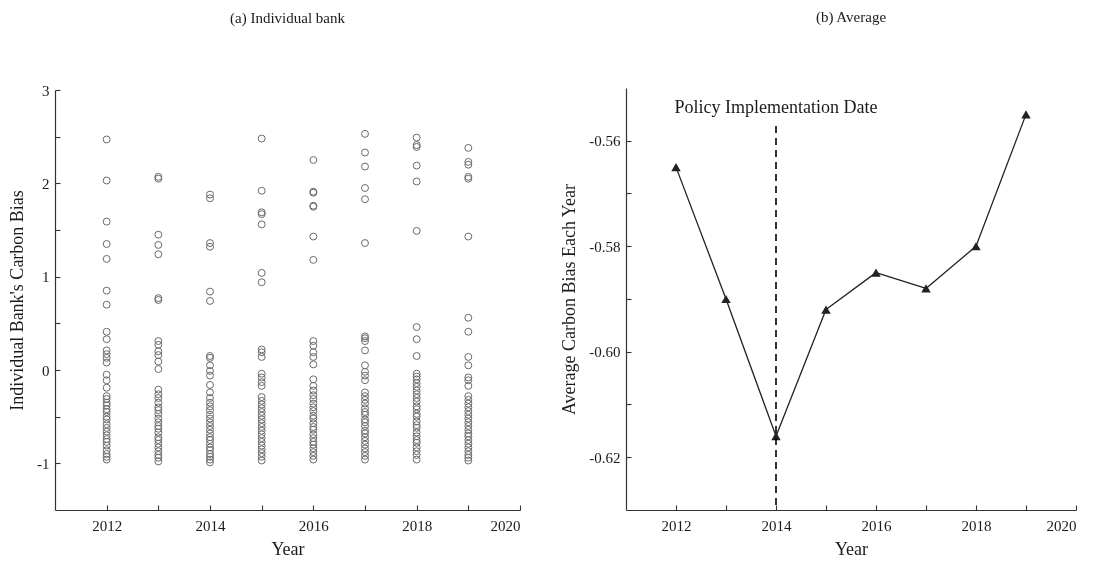 The image size is (1093, 562). What do you see at coordinates (46, 90) in the screenshot?
I see `y-tick-label: 3` at bounding box center [46, 90].